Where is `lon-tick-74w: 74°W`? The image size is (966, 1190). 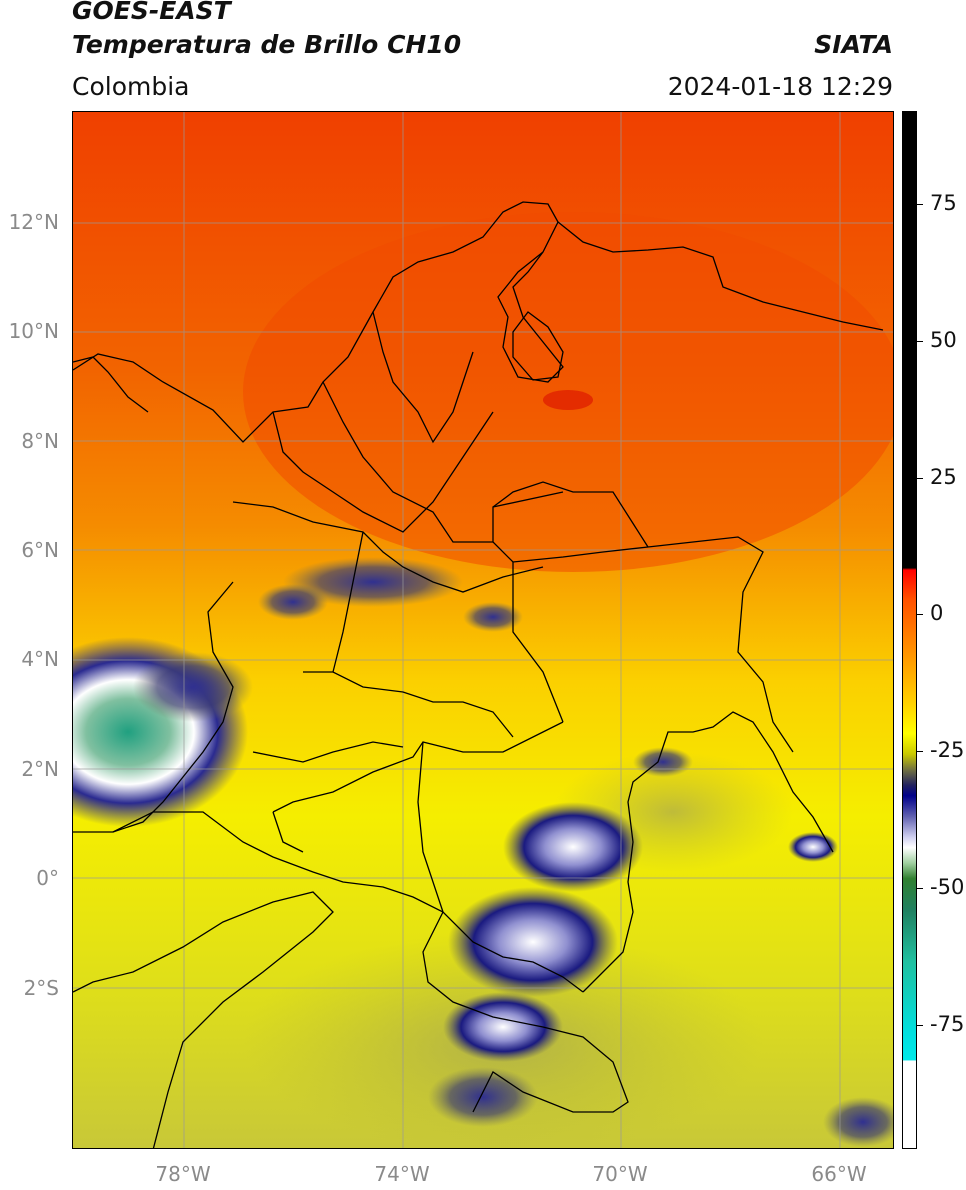 lon-tick-74w: 74°W is located at coordinates (402, 1174).